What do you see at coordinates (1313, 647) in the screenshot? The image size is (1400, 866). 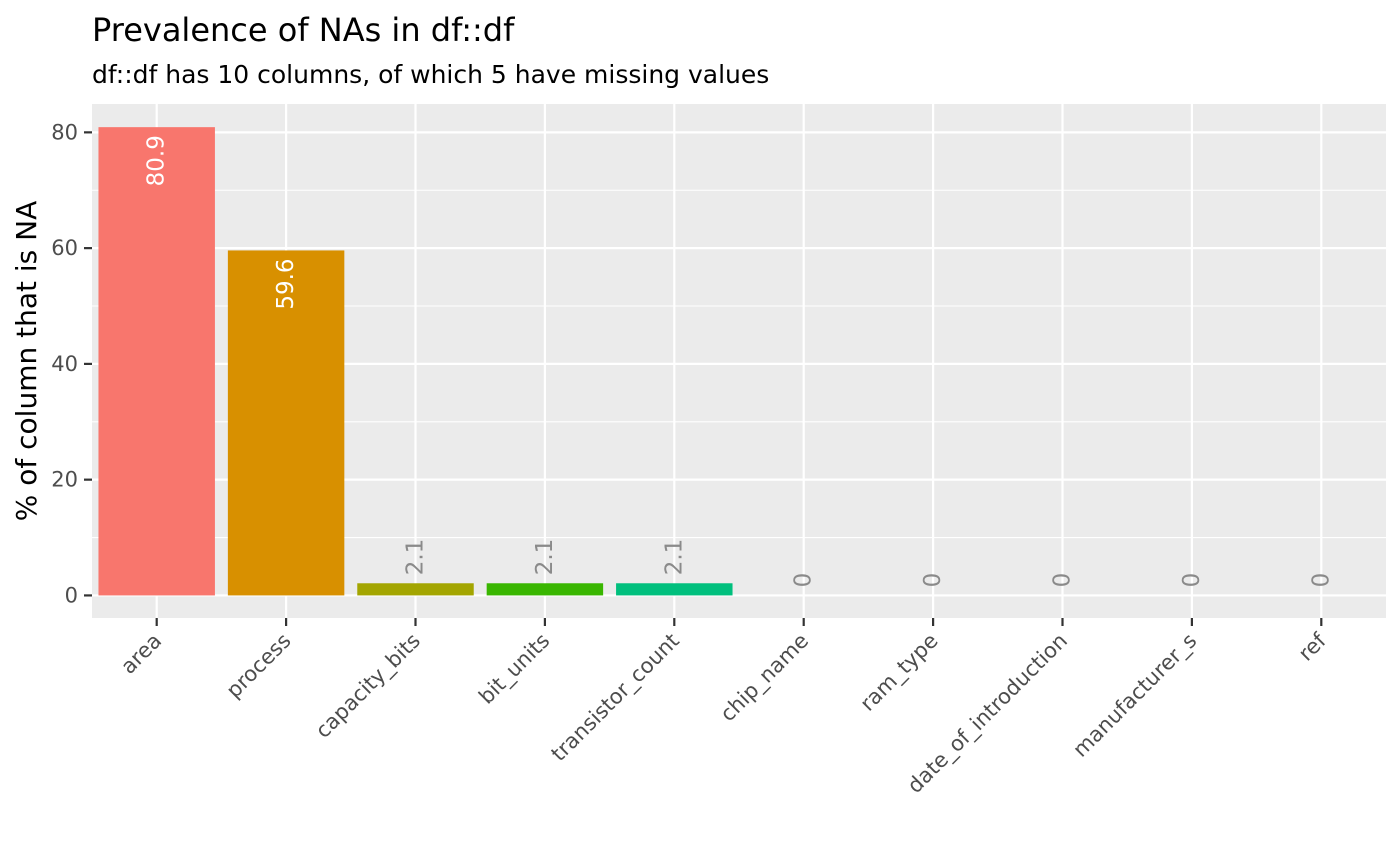 I see `x-tick-label-ref: ref` at bounding box center [1313, 647].